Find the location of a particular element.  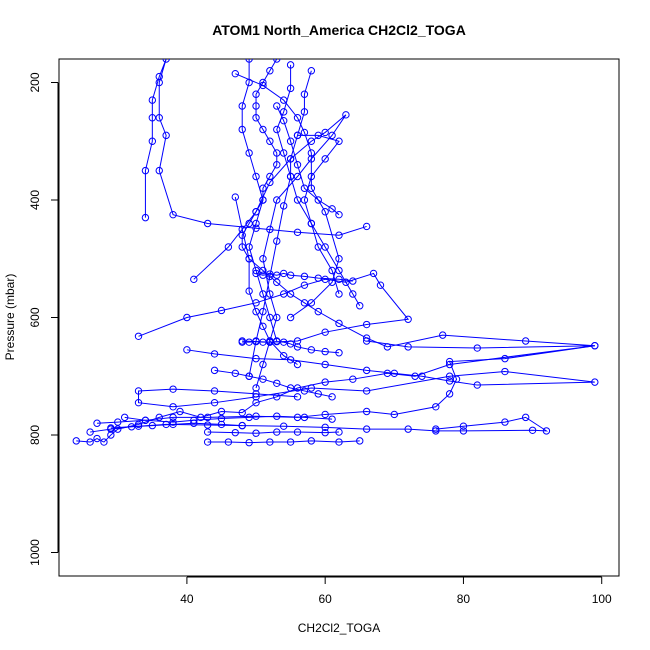

y-tick-label: 400 is located at coordinates (35, 200).